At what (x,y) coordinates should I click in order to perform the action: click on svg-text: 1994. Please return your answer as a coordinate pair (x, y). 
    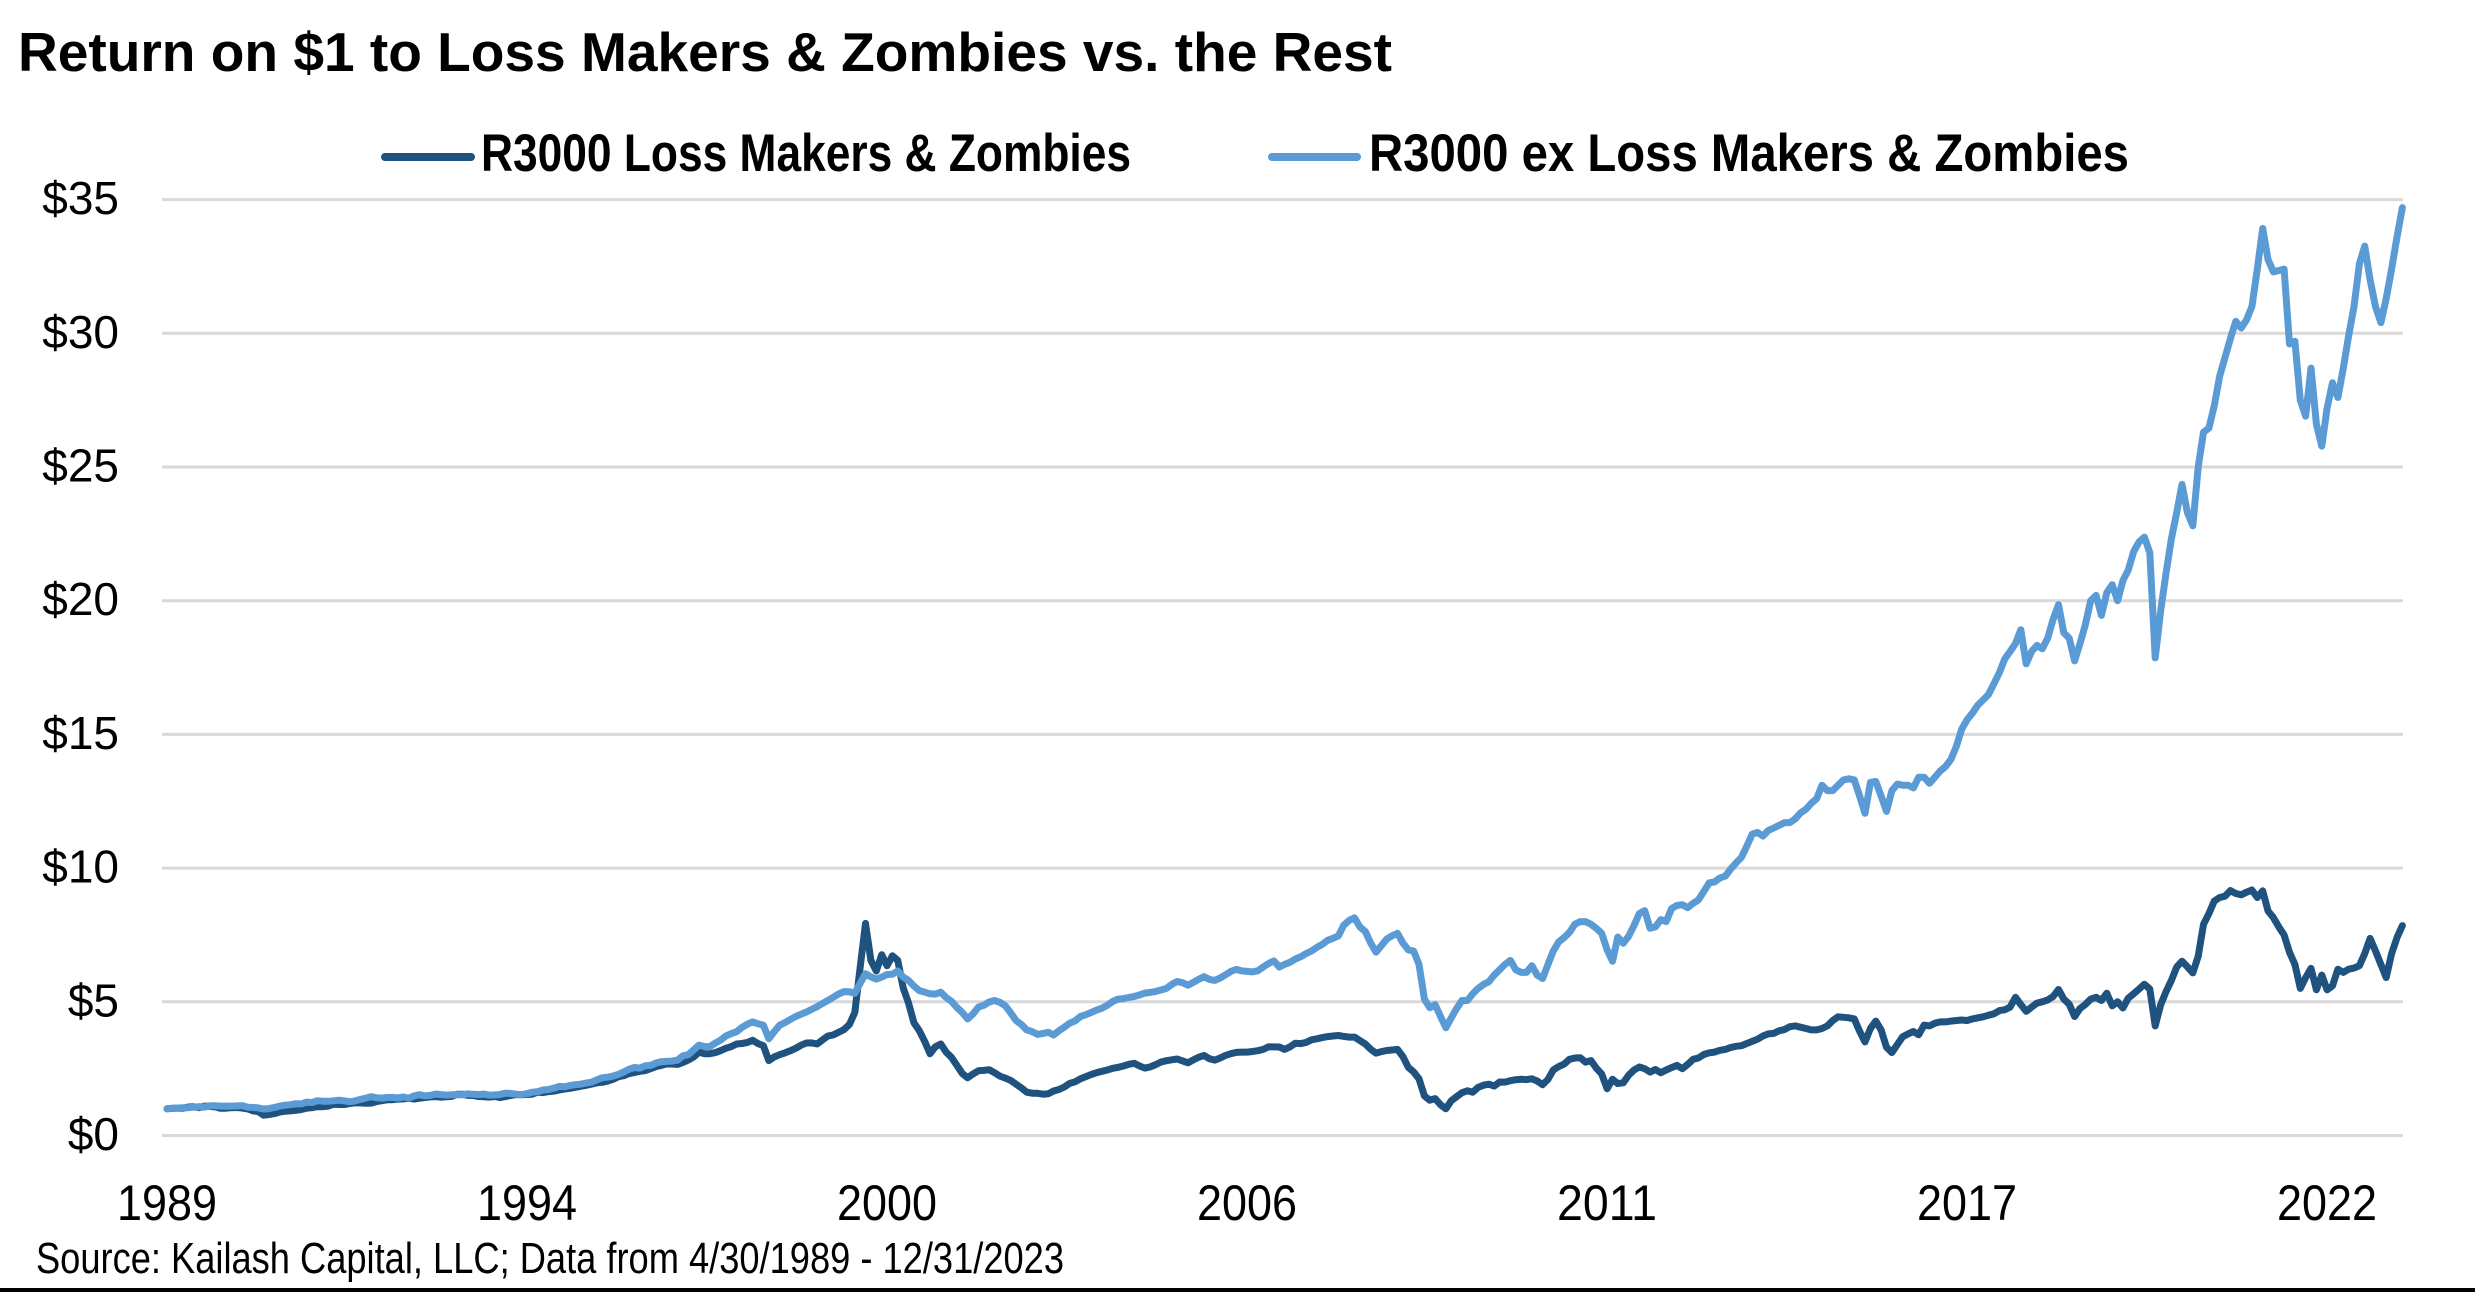
    Looking at the image, I should click on (527, 1203).